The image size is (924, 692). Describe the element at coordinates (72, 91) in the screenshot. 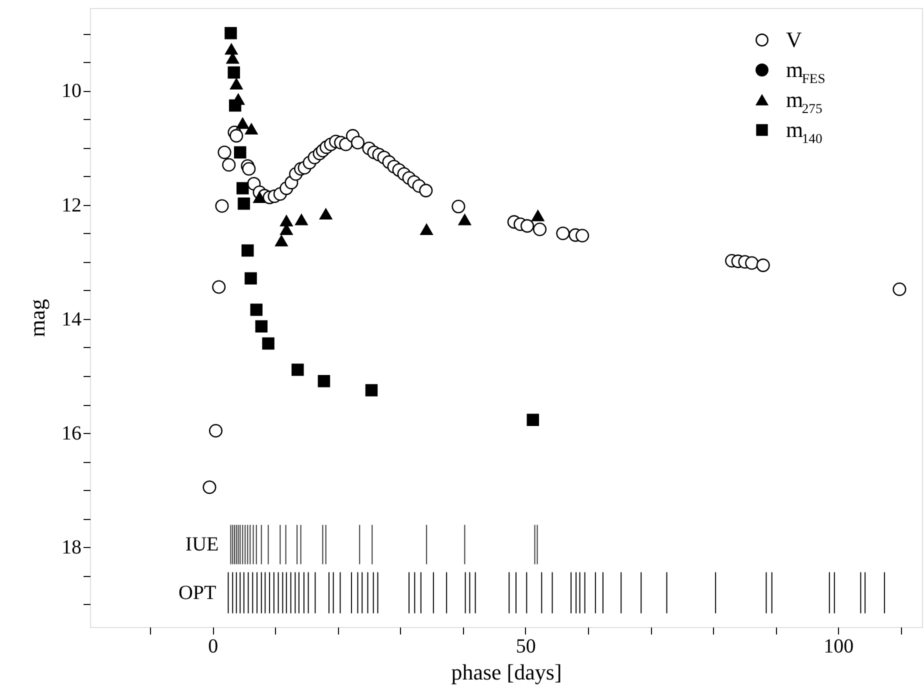

I see `y-tick-label: 10` at that location.